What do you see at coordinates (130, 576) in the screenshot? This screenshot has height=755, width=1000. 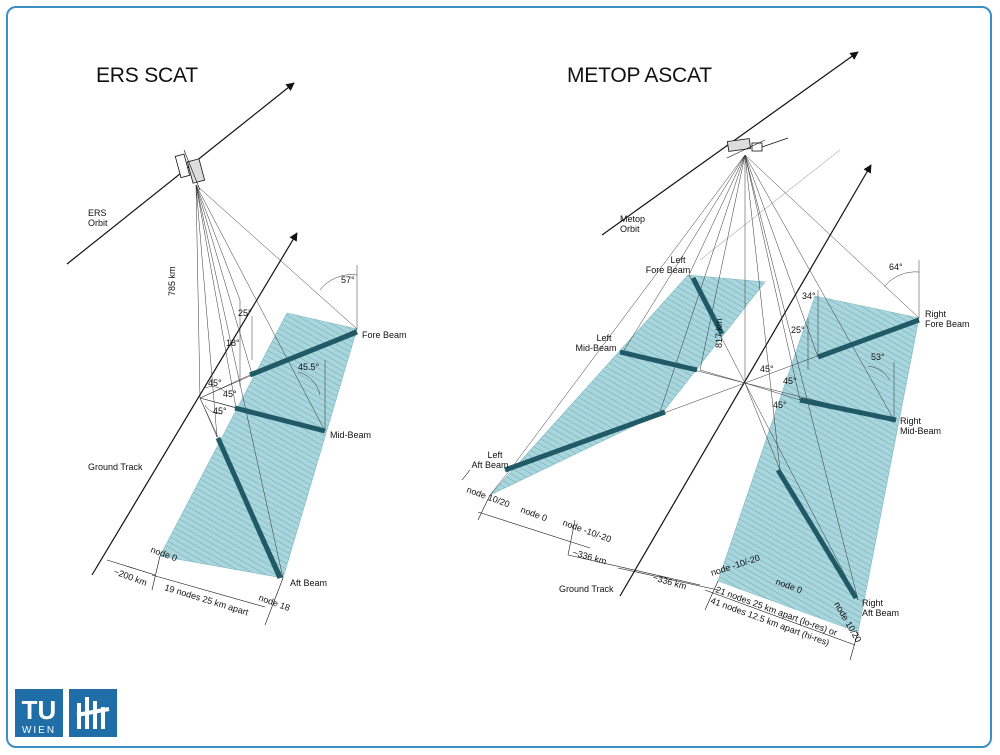 I see `ers-offset-label: ~200 km` at bounding box center [130, 576].